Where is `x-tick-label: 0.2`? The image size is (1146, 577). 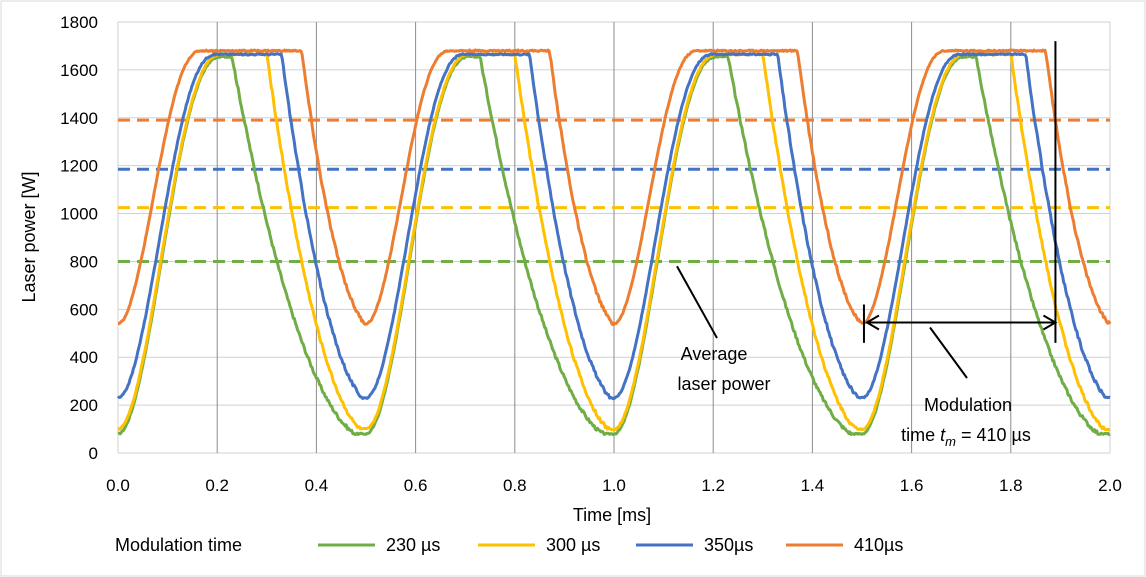 x-tick-label: 0.2 is located at coordinates (217, 485).